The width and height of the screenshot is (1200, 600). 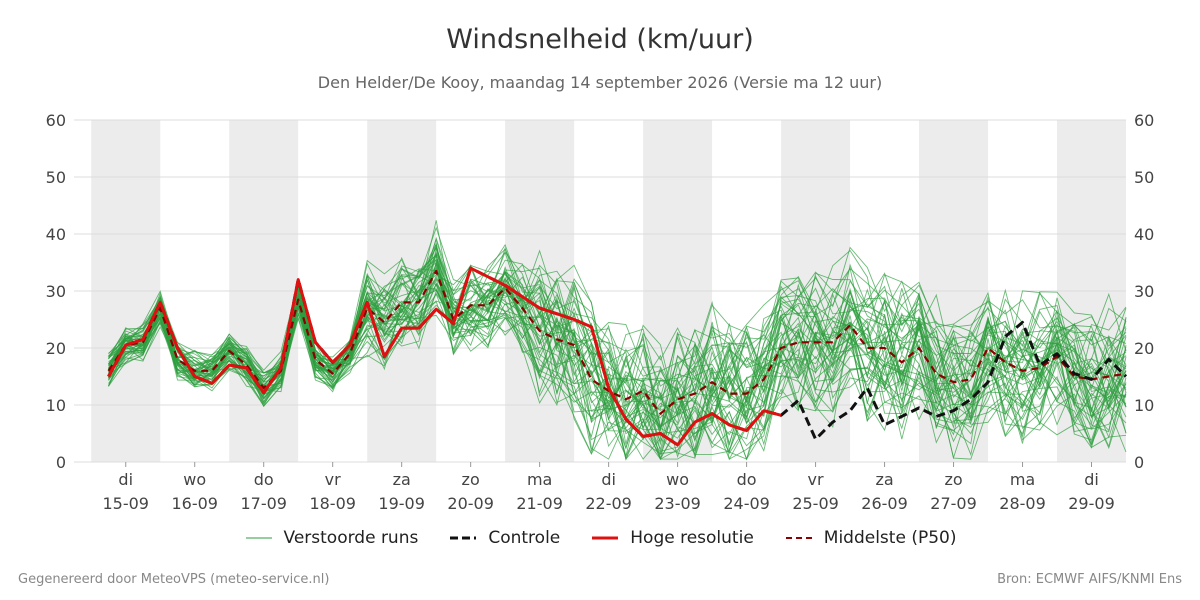 I want to click on y-axis-right: 0 10 20 30 40 50 60, so click(x=1144, y=291).